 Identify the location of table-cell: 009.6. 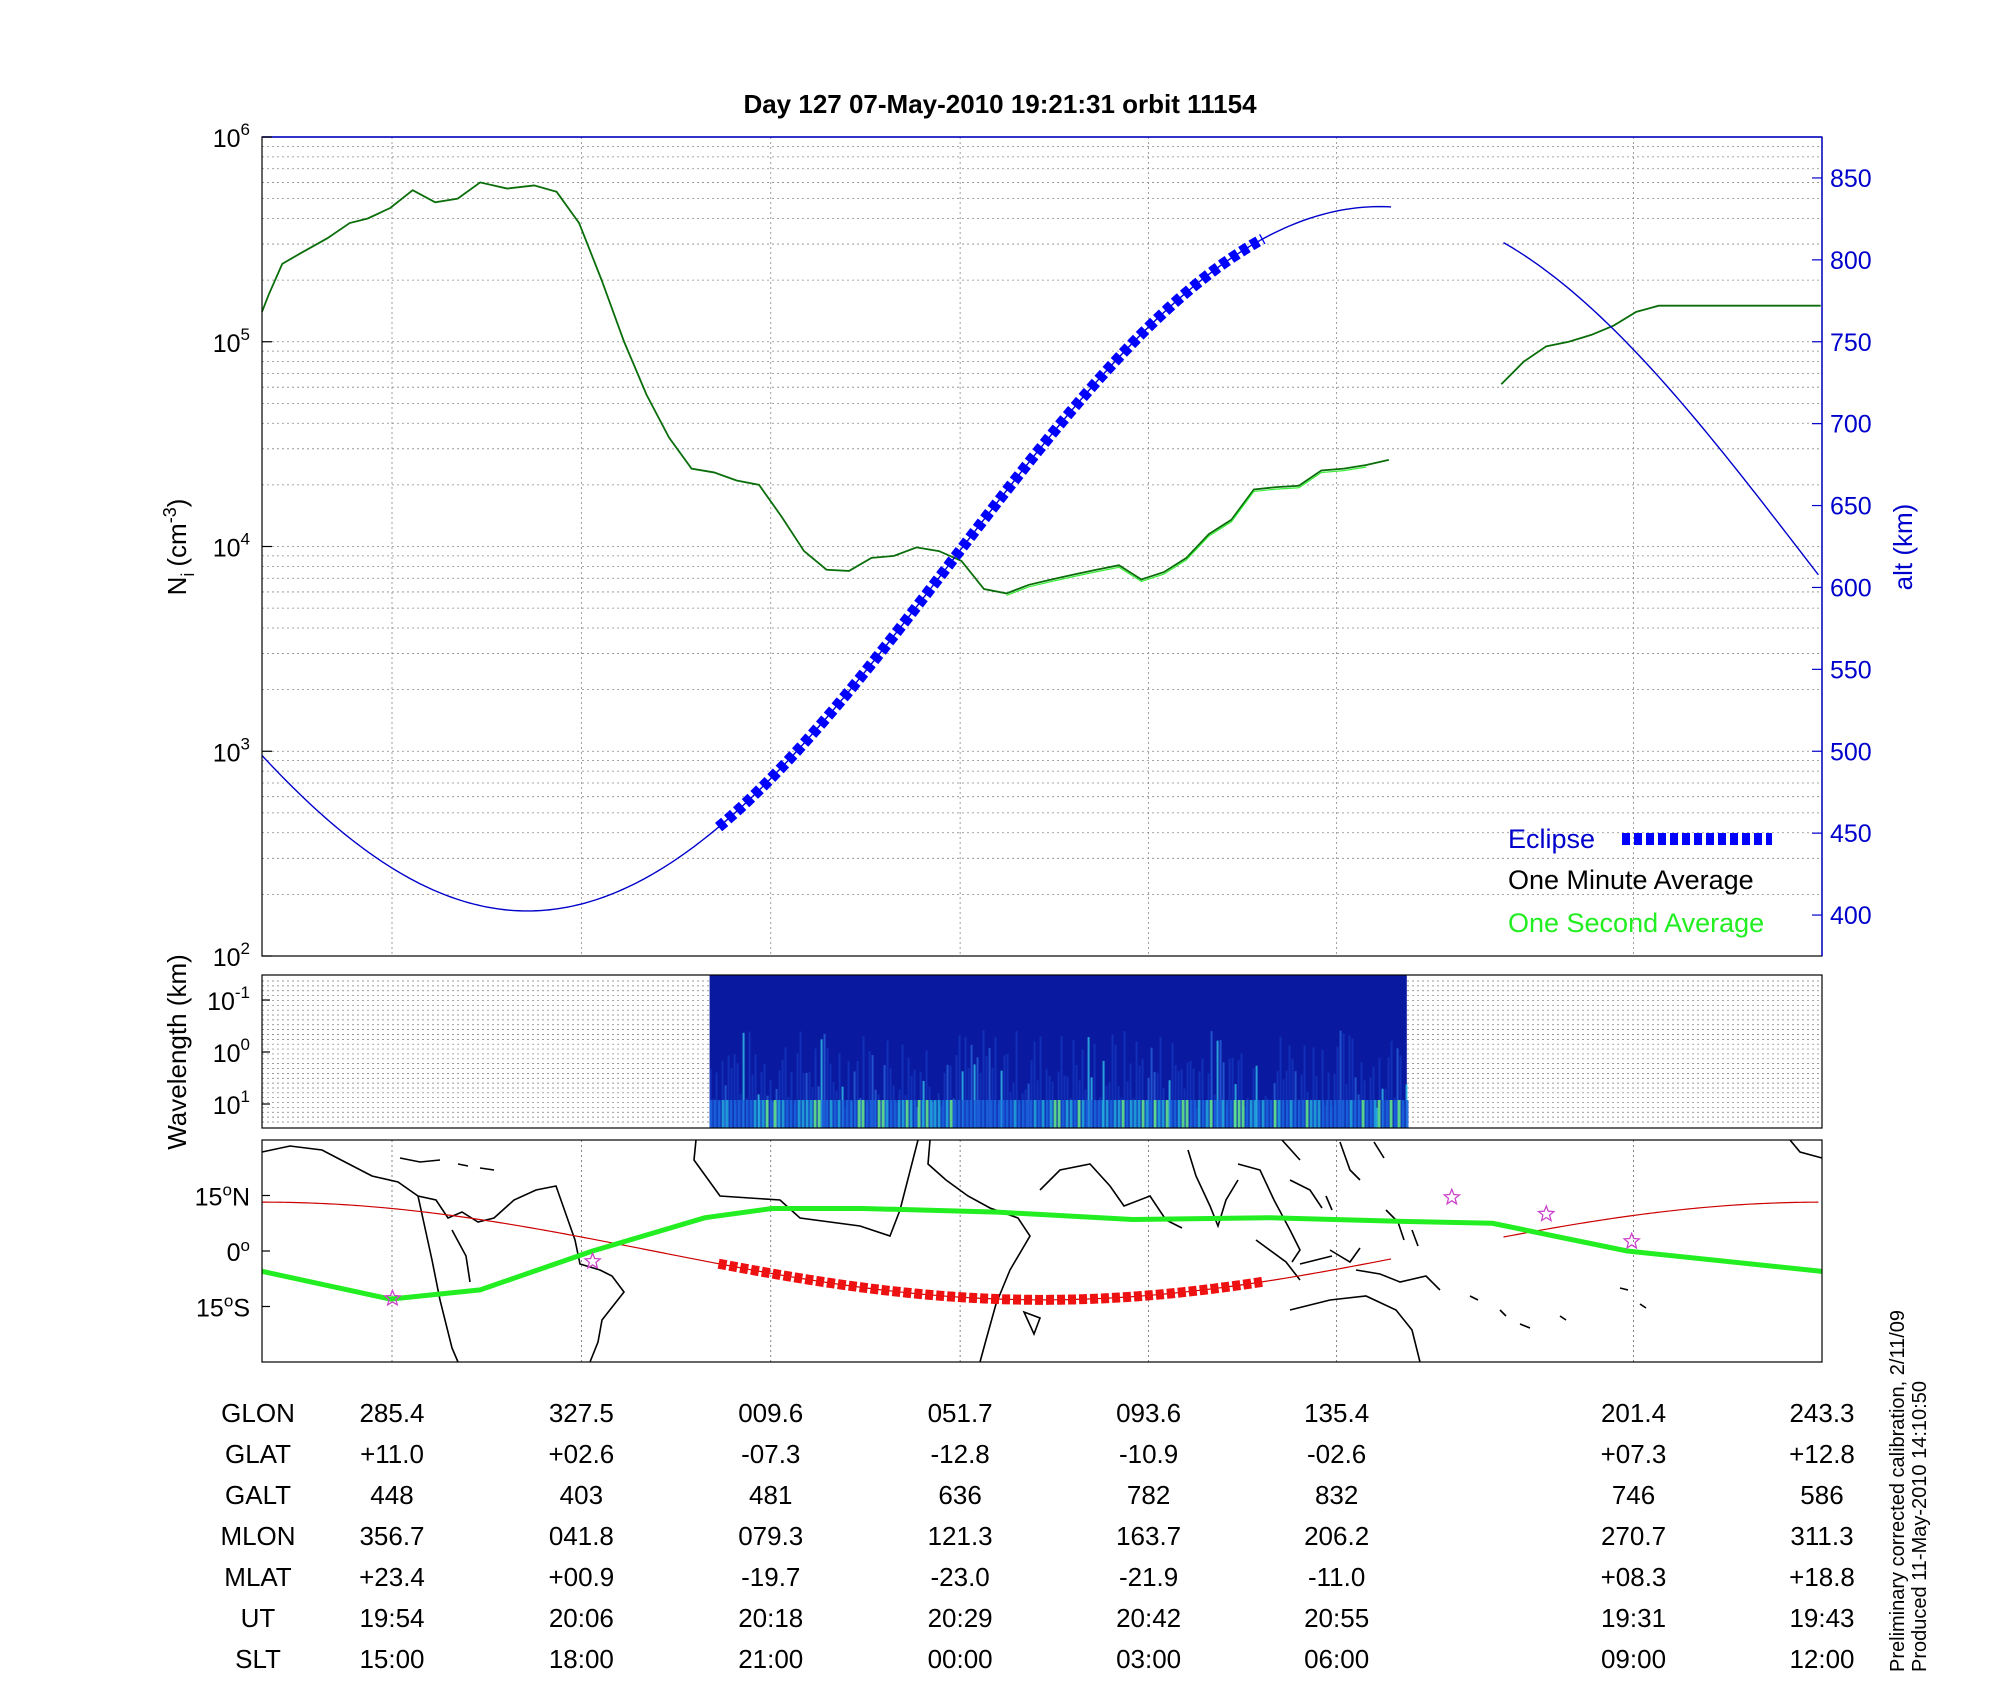
(770, 1413).